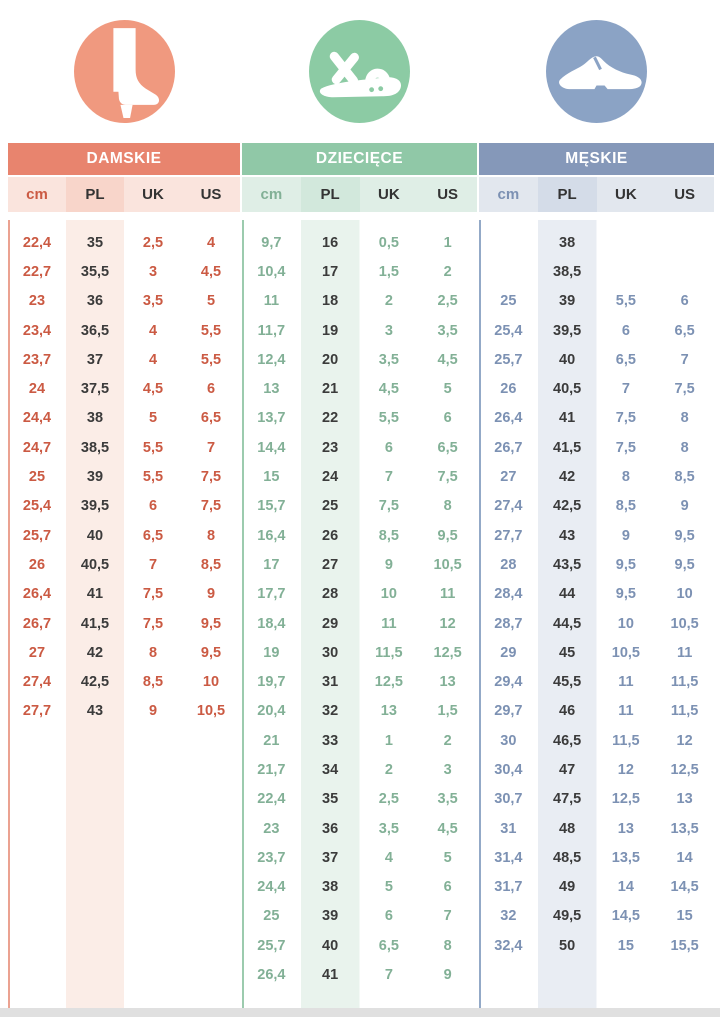  I want to click on cell-cm: 24,7, so click(37, 447).